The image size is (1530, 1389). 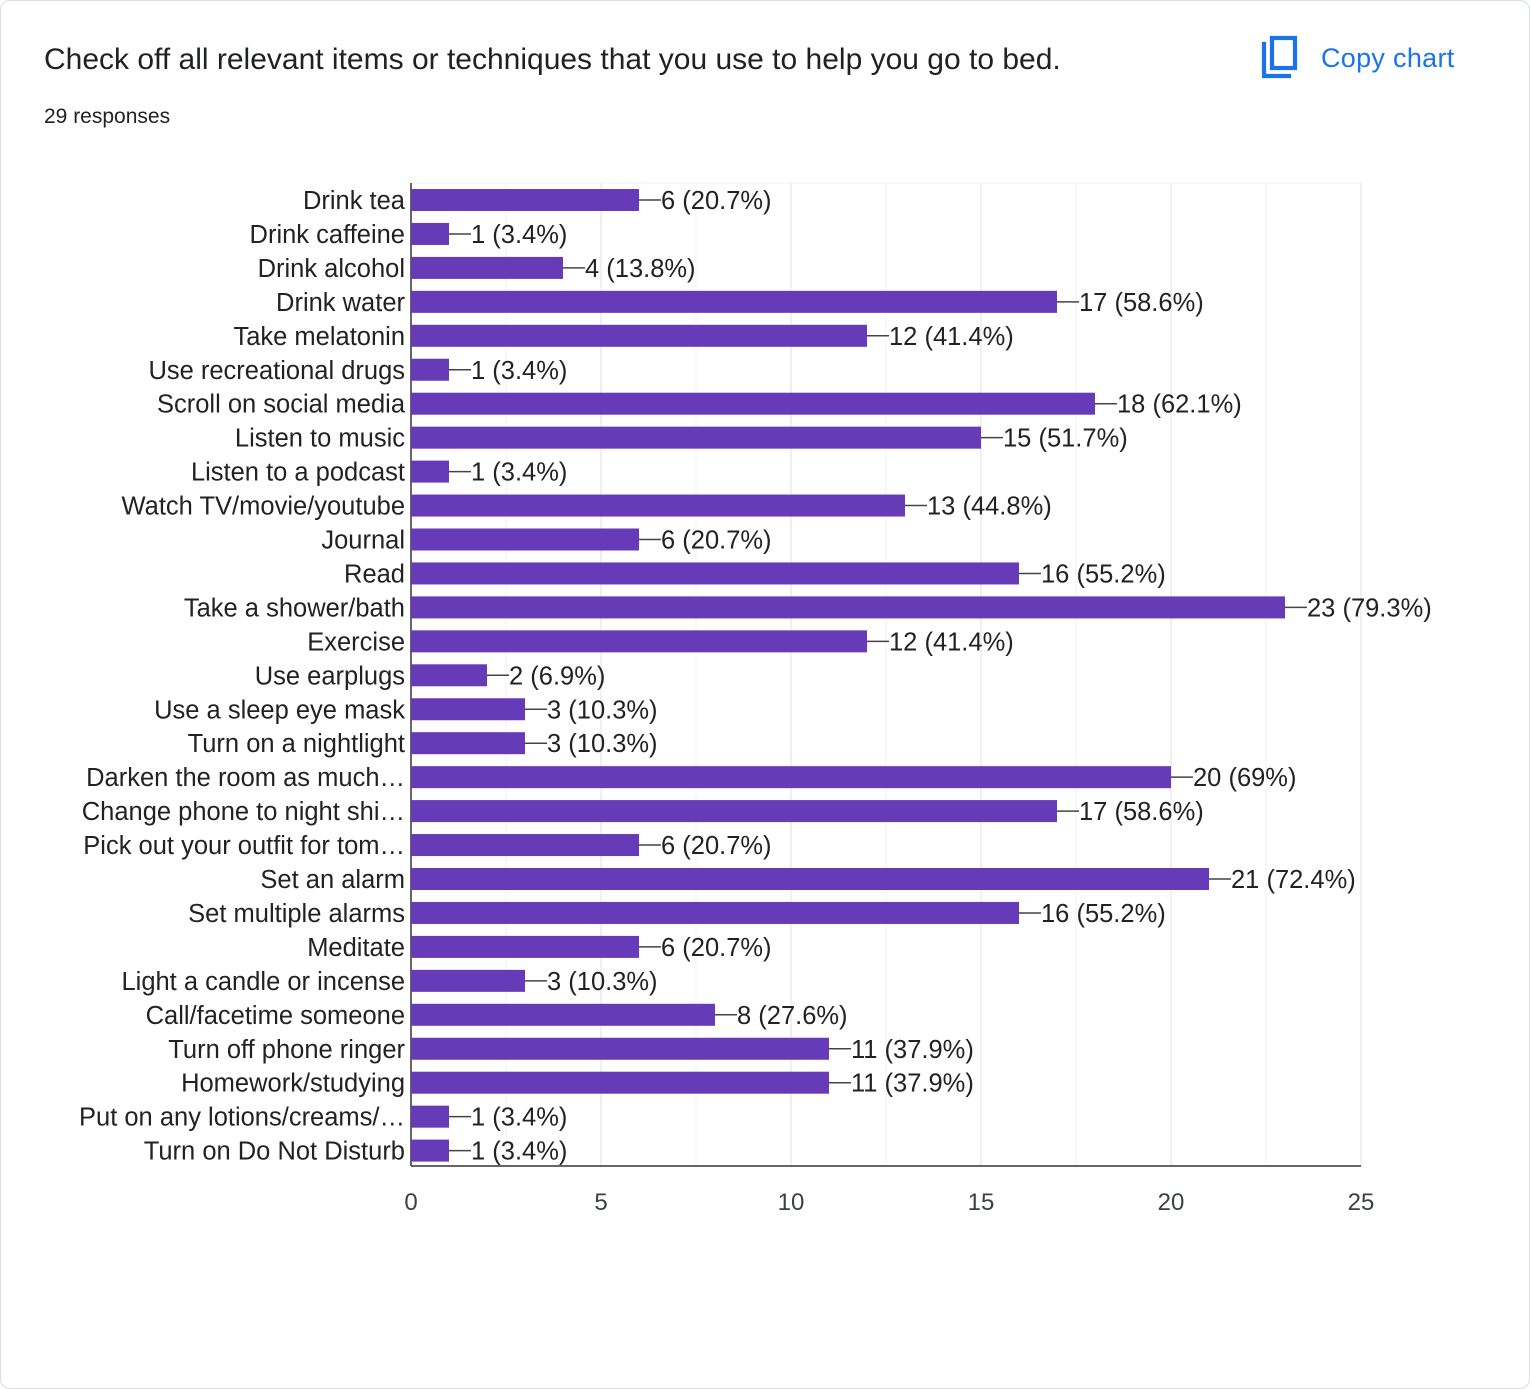 I want to click on category-label: Turn on Do Not Disturb, so click(x=274, y=1152).